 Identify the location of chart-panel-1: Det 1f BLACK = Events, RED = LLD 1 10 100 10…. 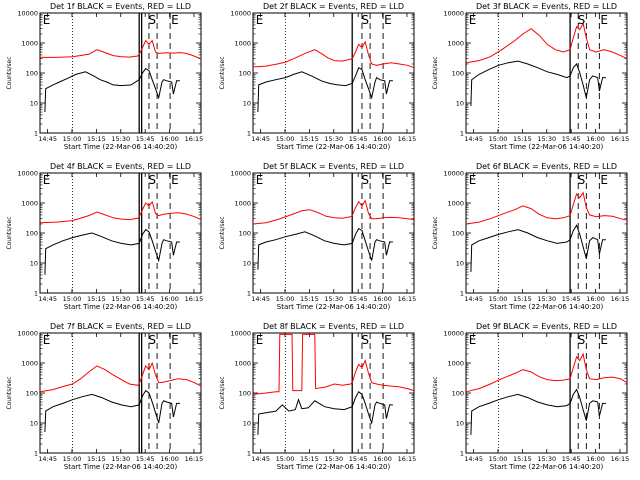
(105, 76).